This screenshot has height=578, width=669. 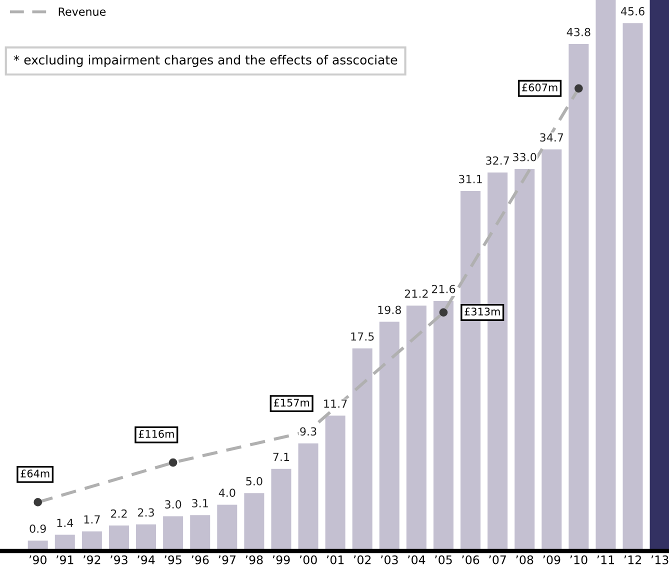 What do you see at coordinates (524, 157) in the screenshot?
I see `data-label: 33.0` at bounding box center [524, 157].